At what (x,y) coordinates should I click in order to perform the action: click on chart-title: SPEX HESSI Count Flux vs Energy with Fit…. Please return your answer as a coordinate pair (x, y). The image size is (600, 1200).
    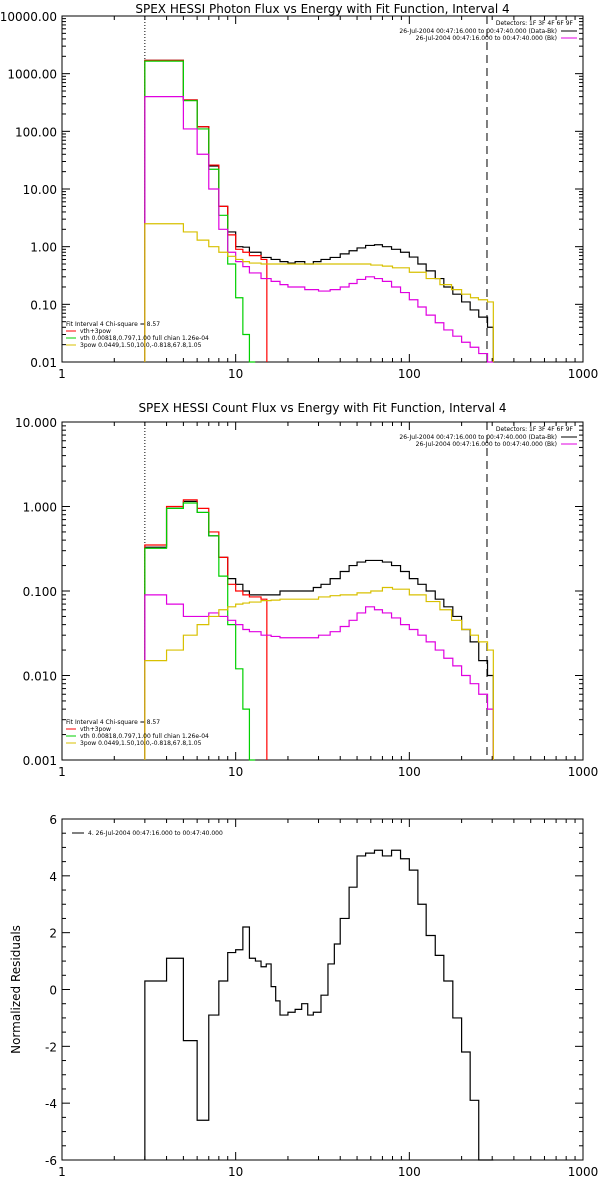
    Looking at the image, I should click on (322, 408).